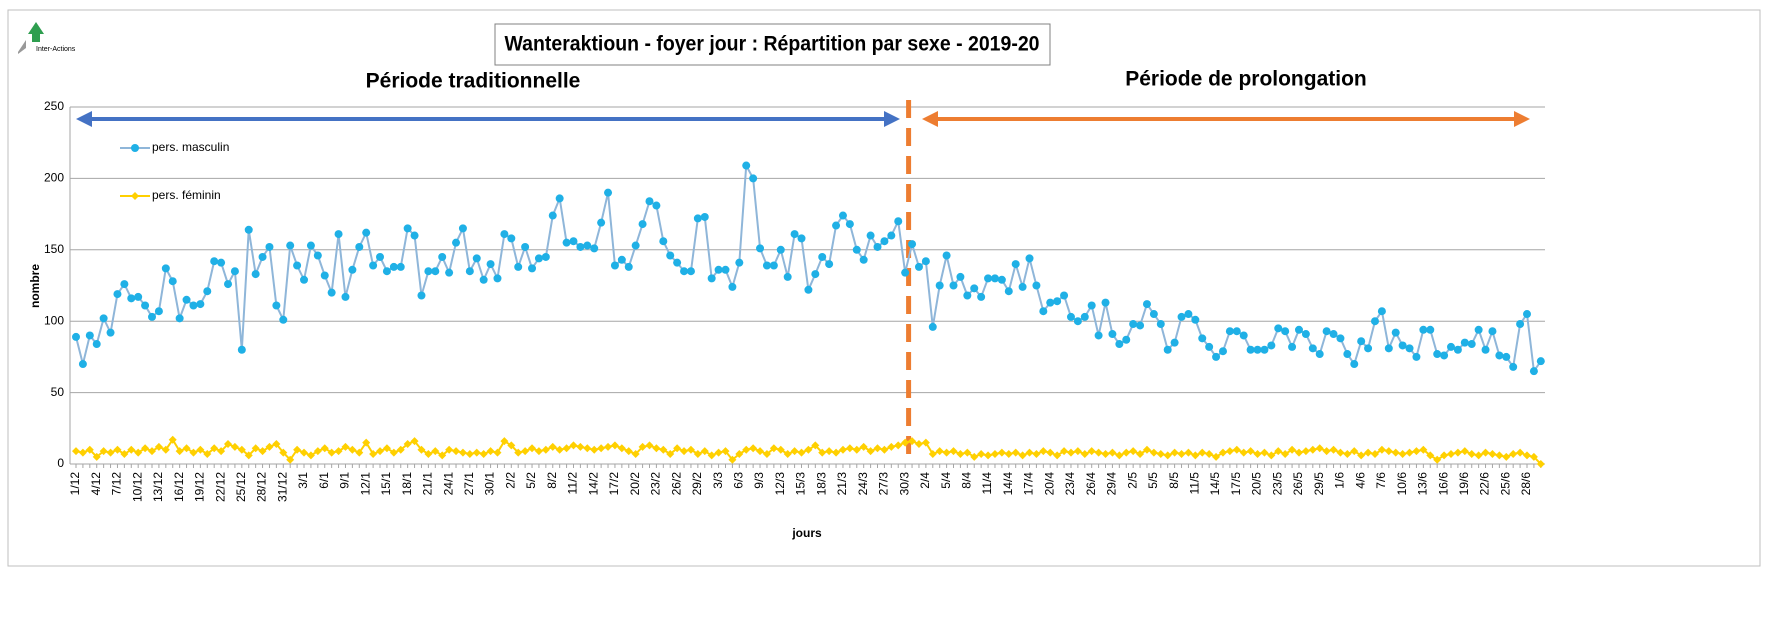 The height and width of the screenshot is (638, 1768). What do you see at coordinates (987, 483) in the screenshot?
I see `x-tick-label: 11/4` at bounding box center [987, 483].